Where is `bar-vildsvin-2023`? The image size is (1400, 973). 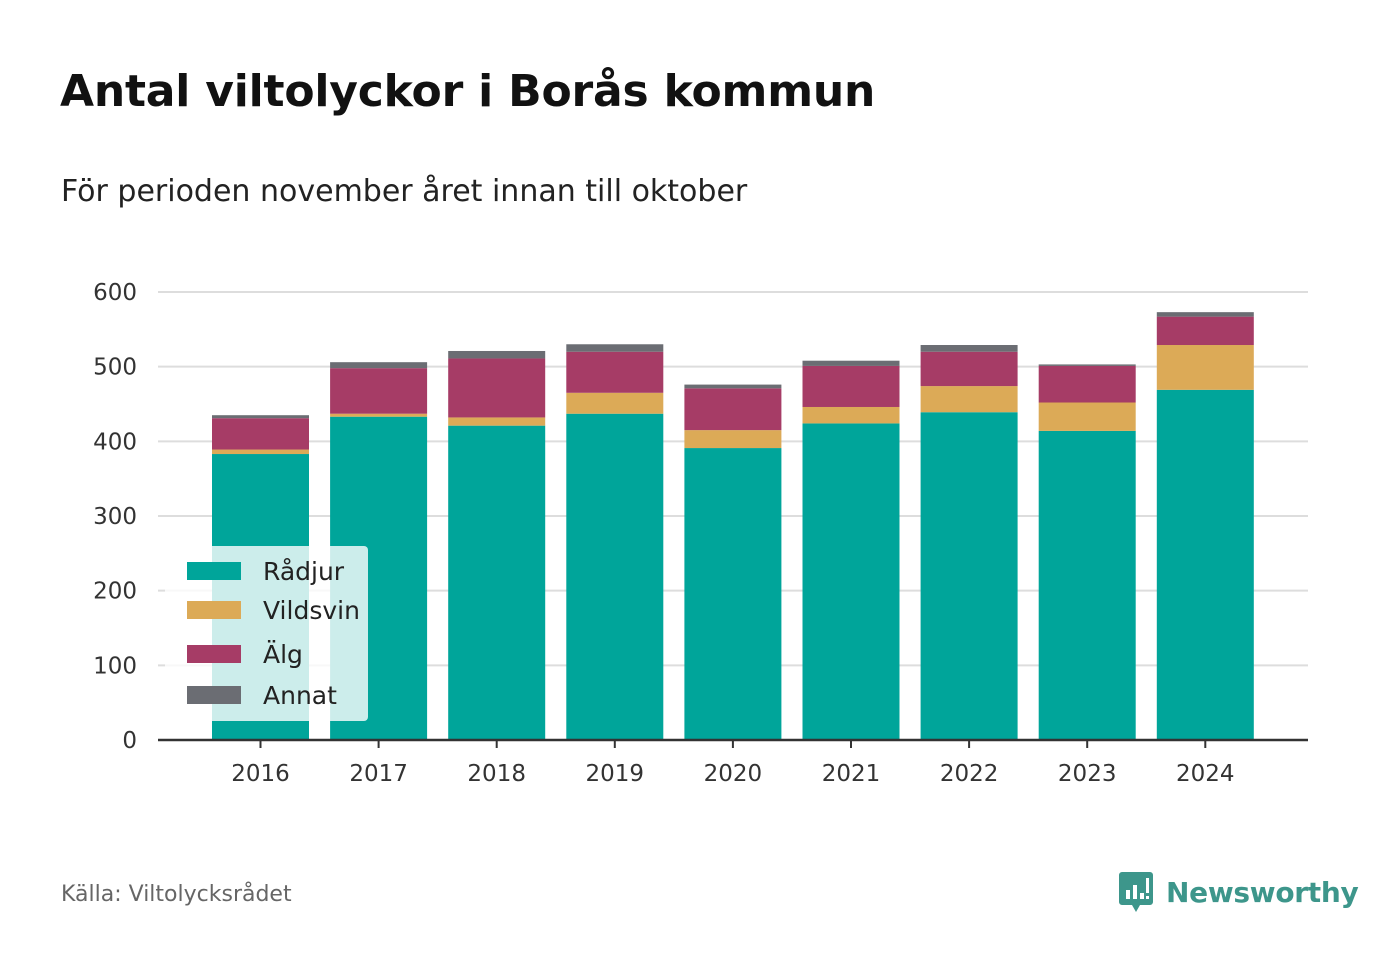 bar-vildsvin-2023 is located at coordinates (1087, 416).